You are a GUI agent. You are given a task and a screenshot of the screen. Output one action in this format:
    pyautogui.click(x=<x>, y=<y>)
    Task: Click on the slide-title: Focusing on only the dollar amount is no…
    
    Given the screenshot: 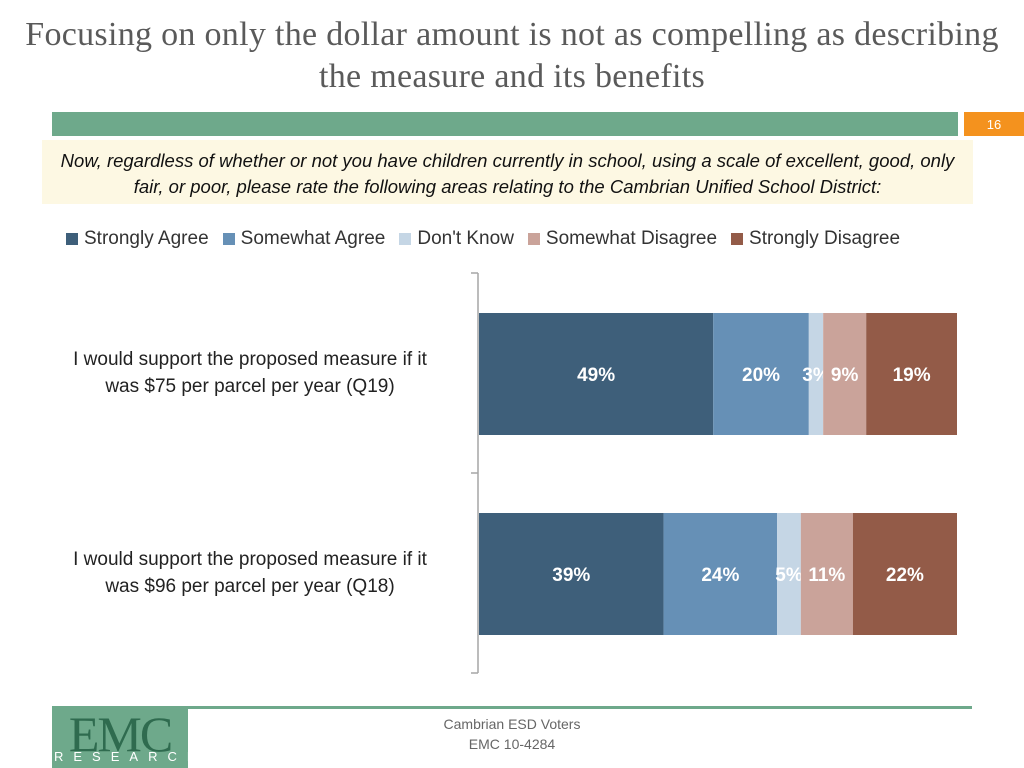 What is the action you would take?
    pyautogui.click(x=512, y=55)
    